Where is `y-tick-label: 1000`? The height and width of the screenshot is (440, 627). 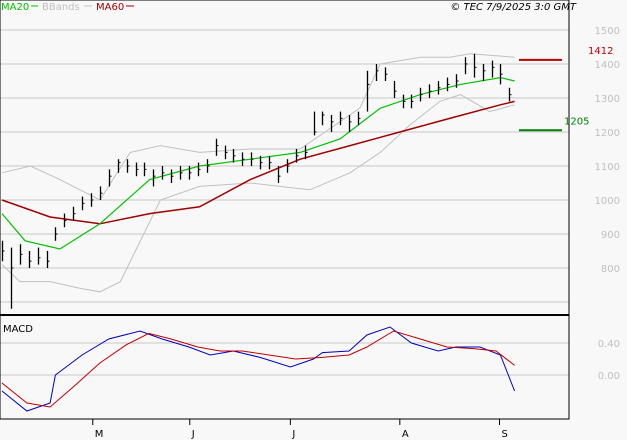
y-tick-label: 1000 is located at coordinates (607, 201).